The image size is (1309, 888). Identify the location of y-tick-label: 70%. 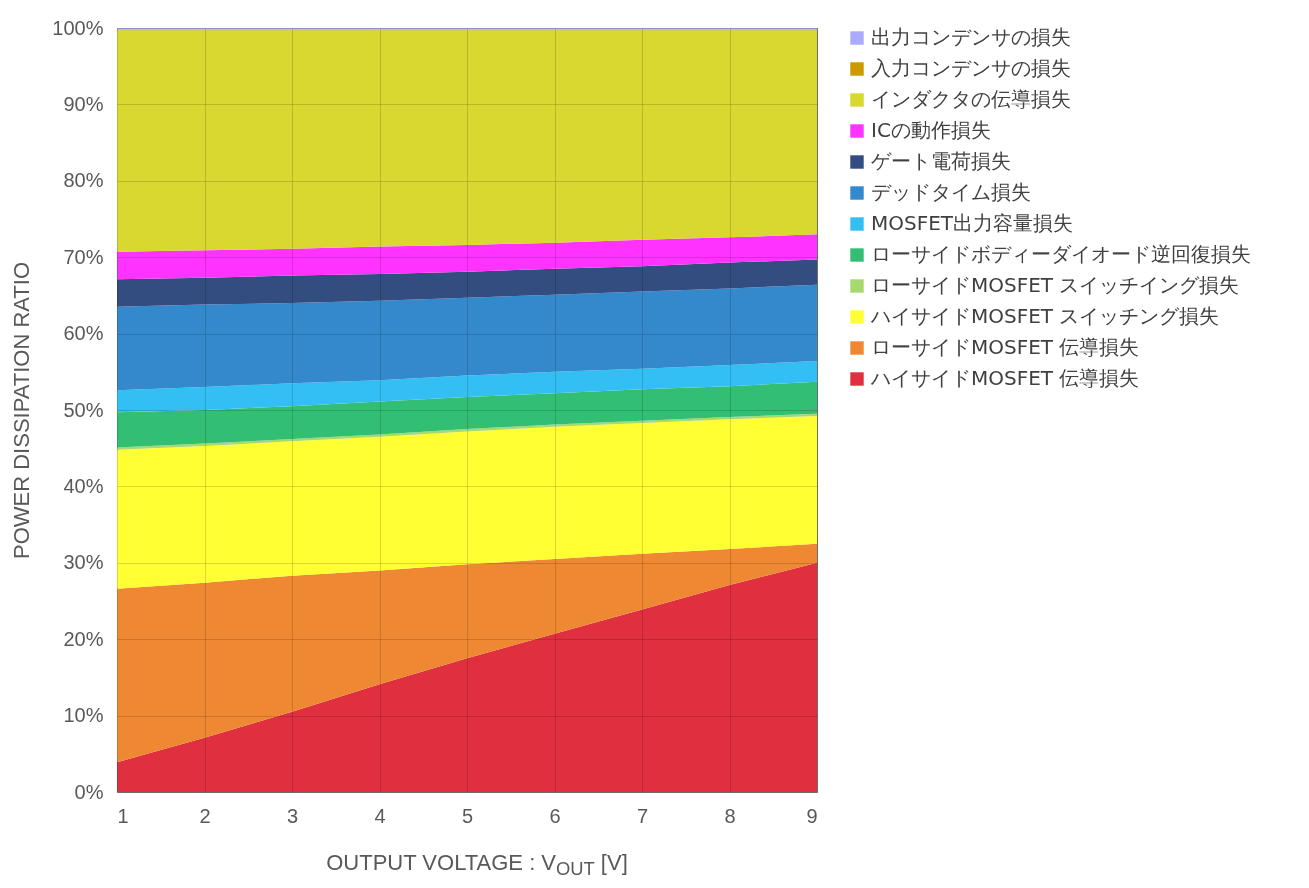
(83, 256).